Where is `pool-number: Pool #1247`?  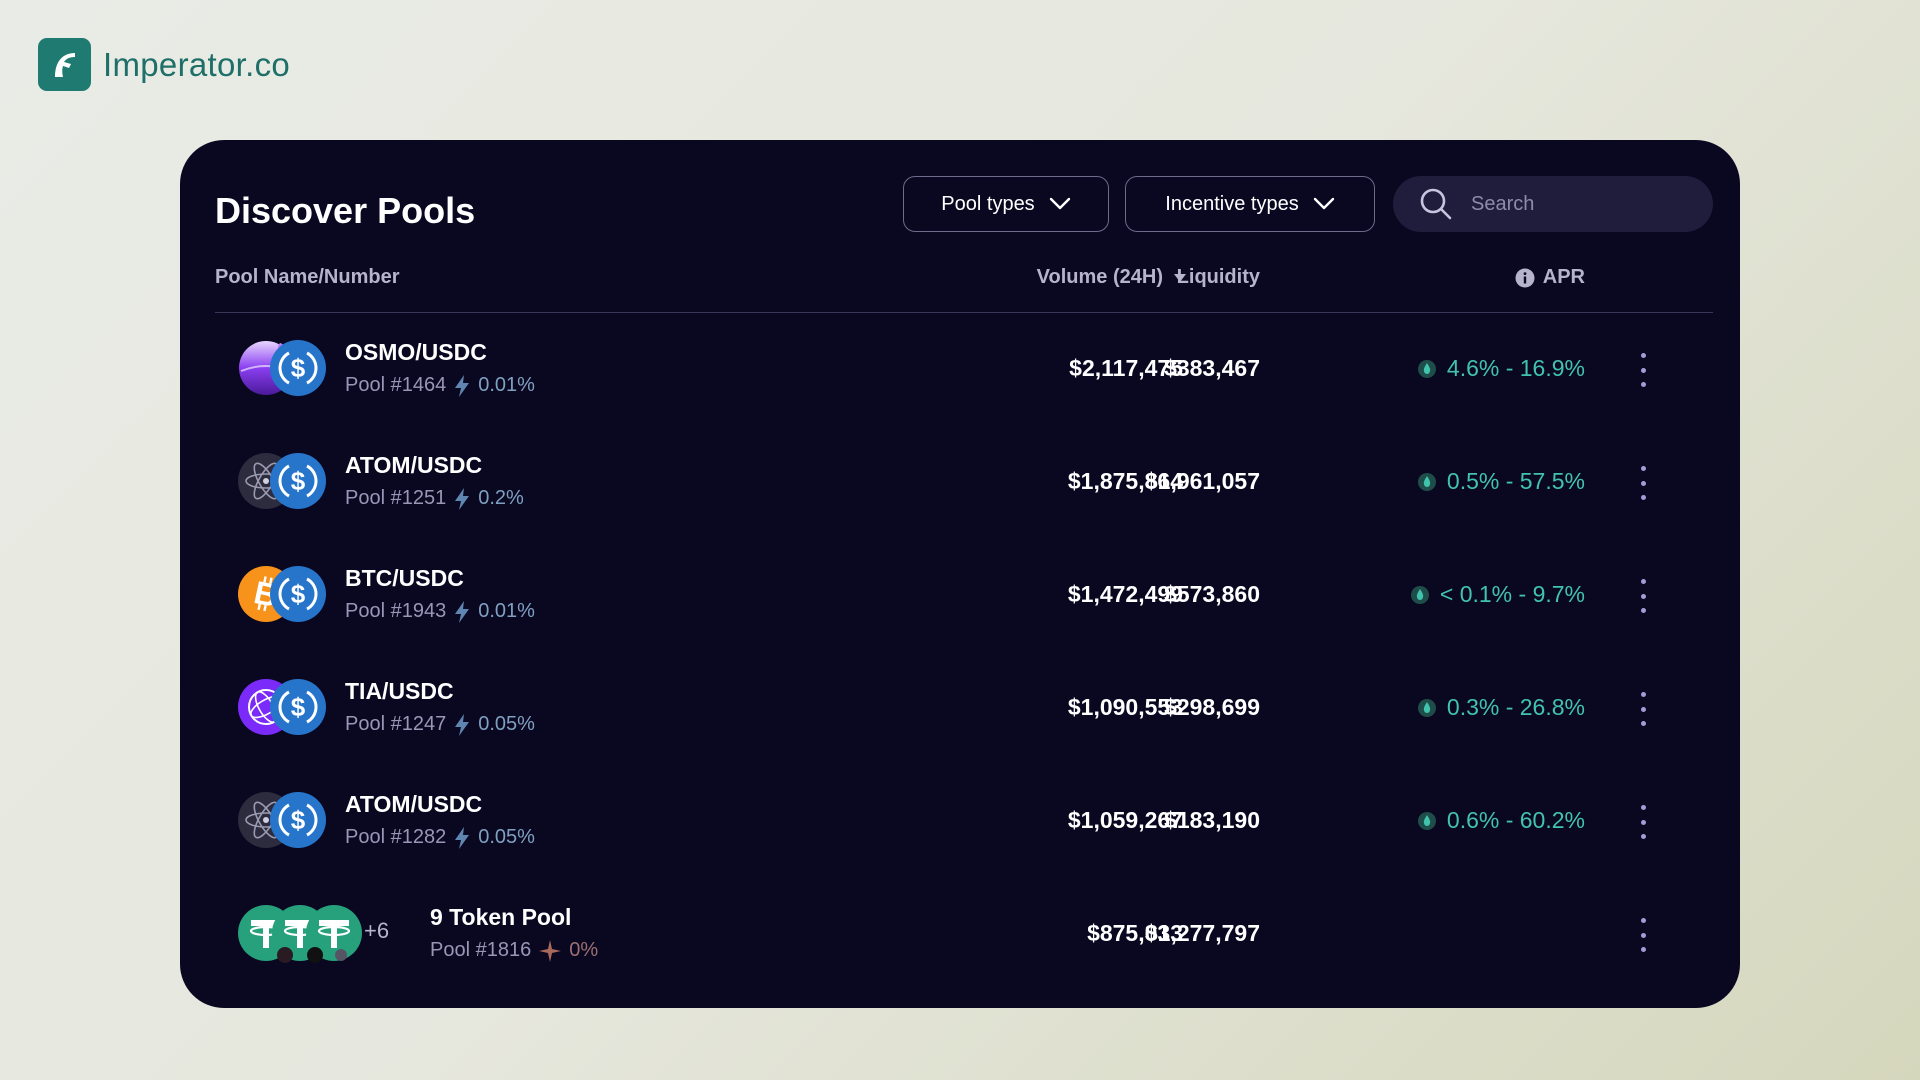
pool-number: Pool #1247 is located at coordinates (396, 724).